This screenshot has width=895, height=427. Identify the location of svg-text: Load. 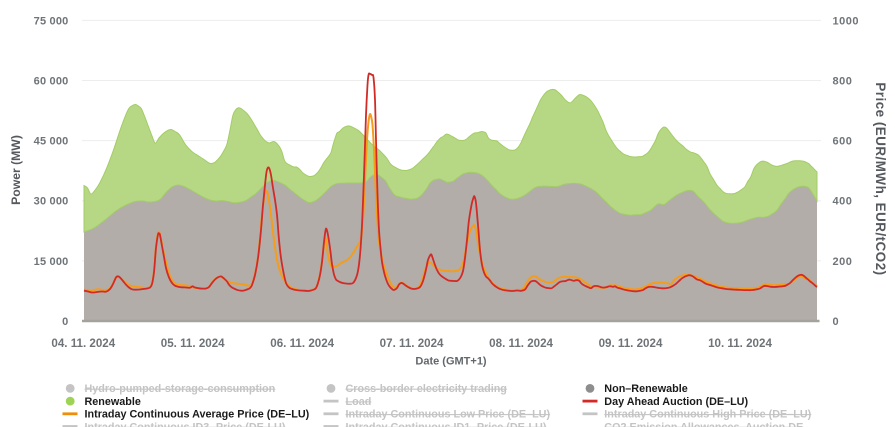
(359, 402).